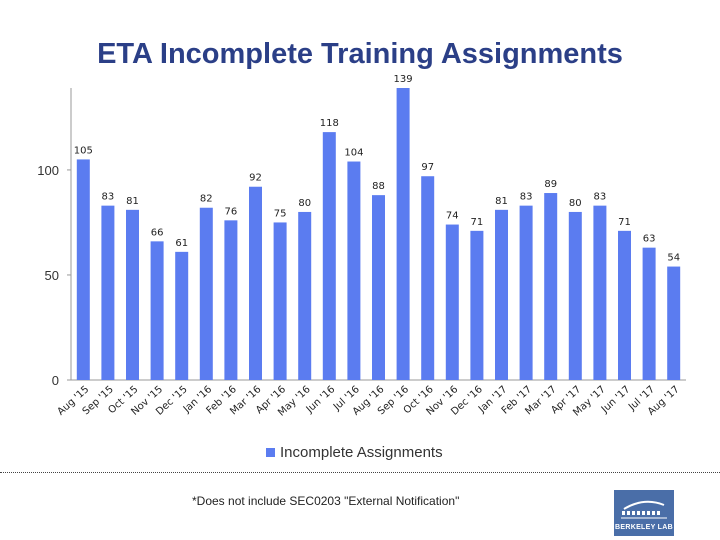  What do you see at coordinates (280, 213) in the screenshot?
I see `data-label: 75` at bounding box center [280, 213].